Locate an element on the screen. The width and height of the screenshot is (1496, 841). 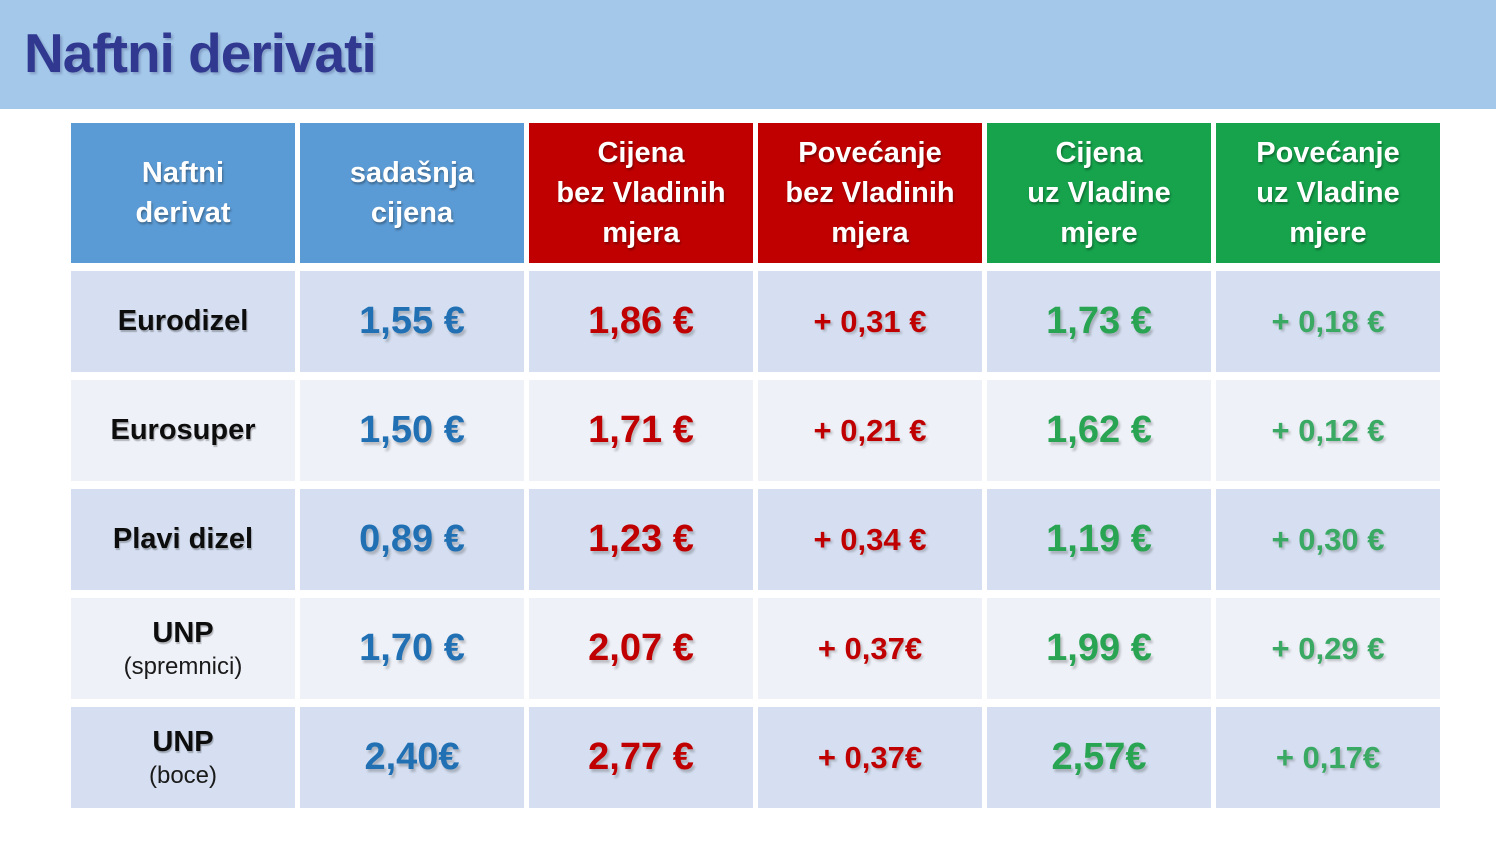
product-name-cell: Eurodizel is located at coordinates (183, 321).